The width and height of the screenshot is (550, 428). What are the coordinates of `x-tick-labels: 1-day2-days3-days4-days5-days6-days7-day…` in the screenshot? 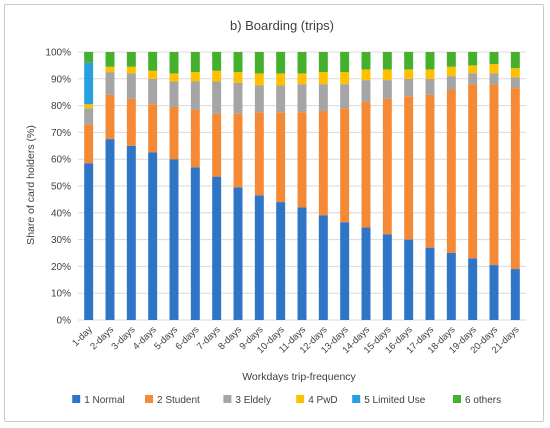 It's located at (295, 340).